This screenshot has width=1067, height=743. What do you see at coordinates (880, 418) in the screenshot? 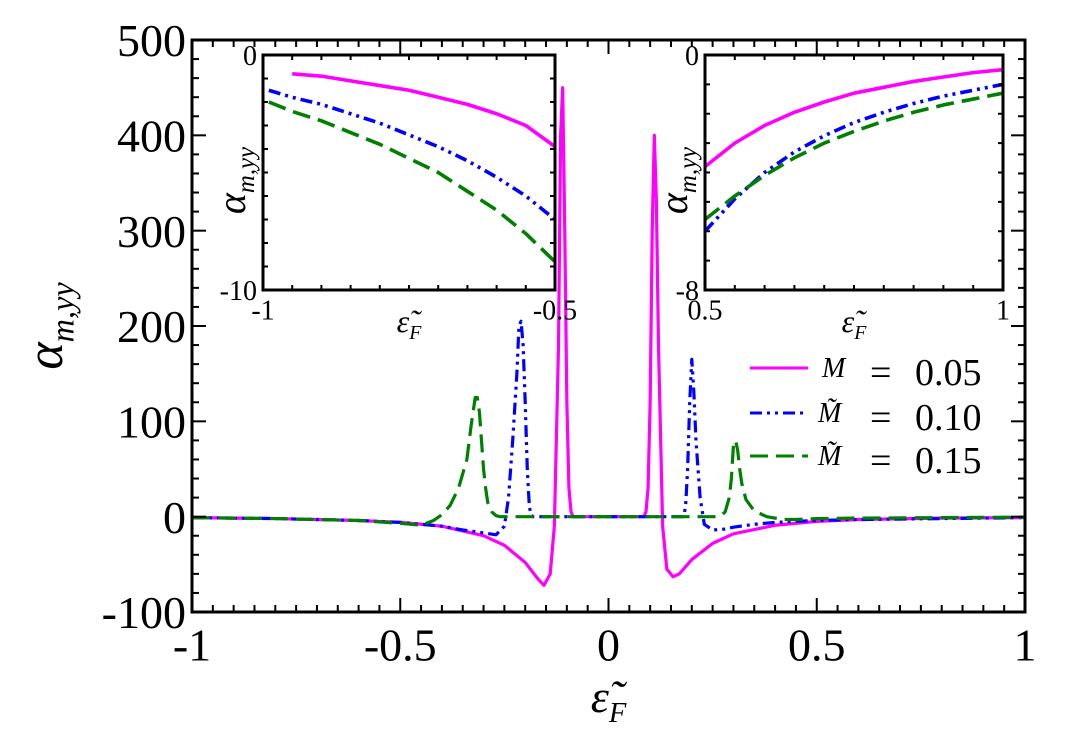
I see `legend-equals-2: =` at bounding box center [880, 418].